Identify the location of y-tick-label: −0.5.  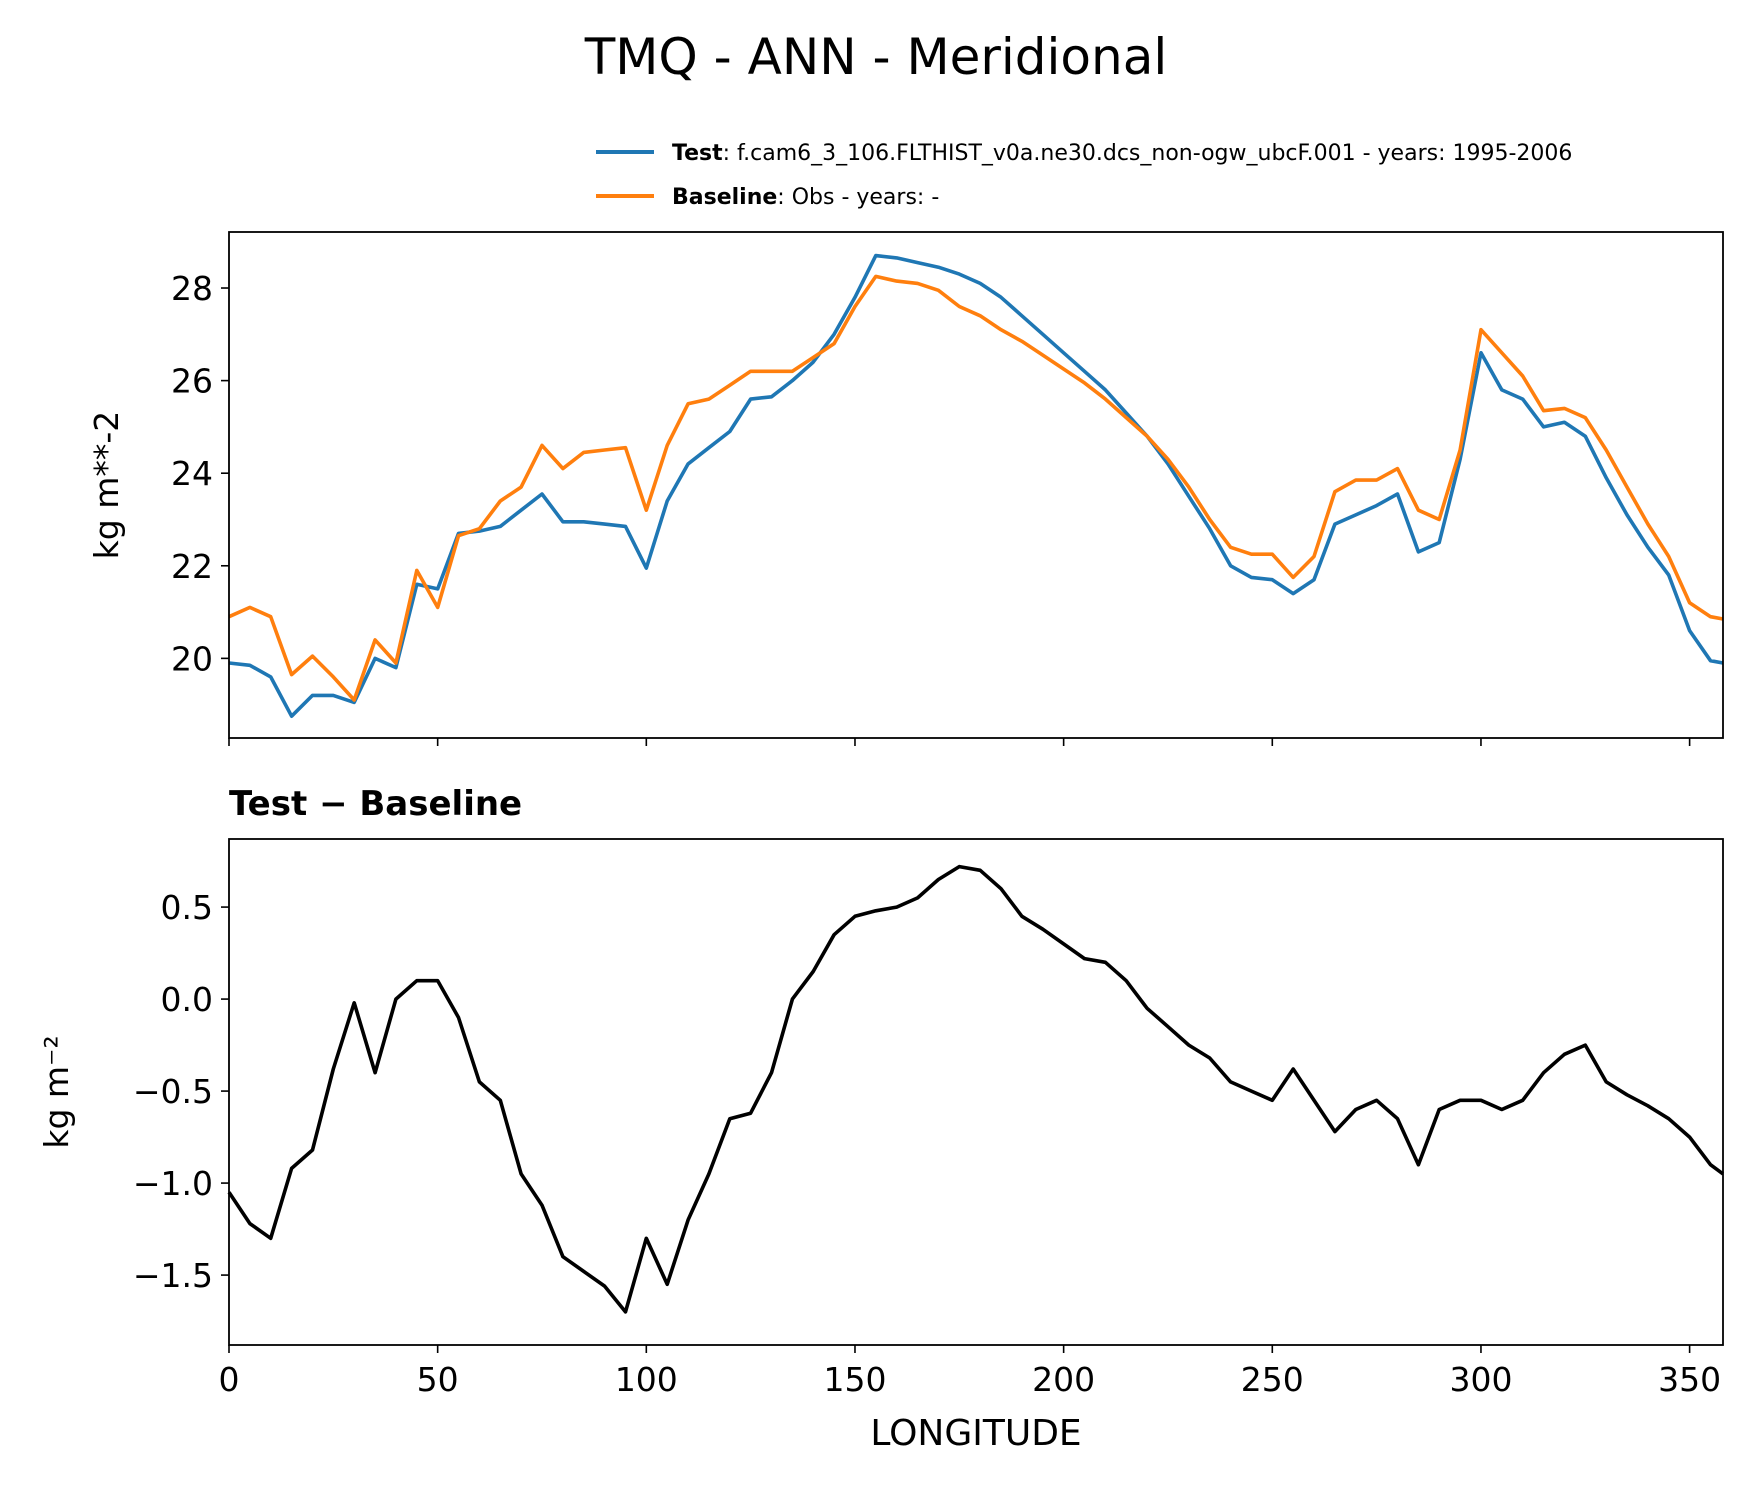
(173, 1091).